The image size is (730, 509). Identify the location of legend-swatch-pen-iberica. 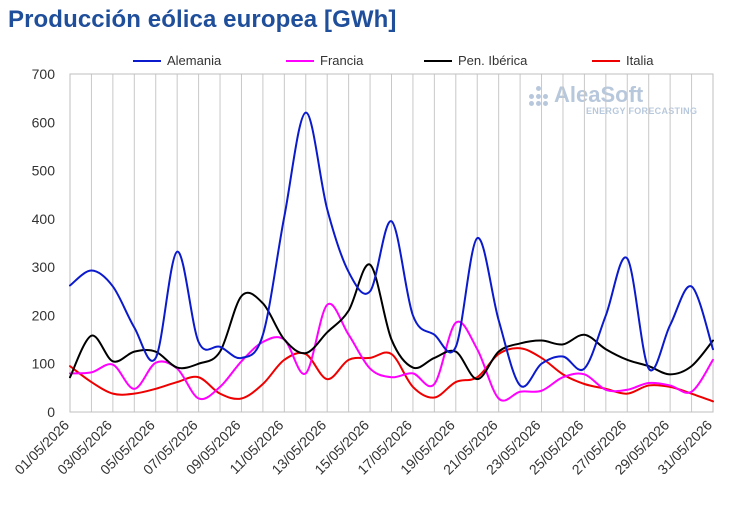
(438, 60).